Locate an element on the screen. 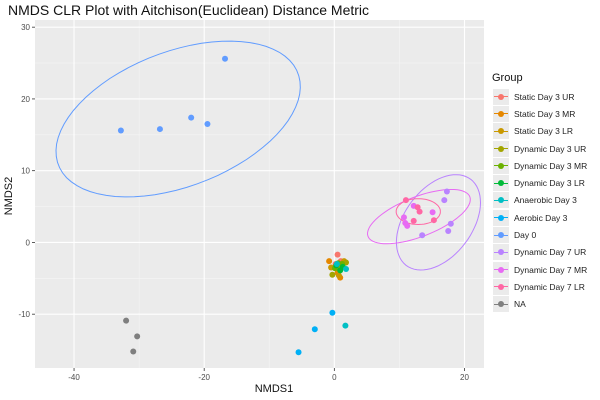 The image size is (600, 400). legend-item: Dynamic Day 3 UR is located at coordinates (544, 148).